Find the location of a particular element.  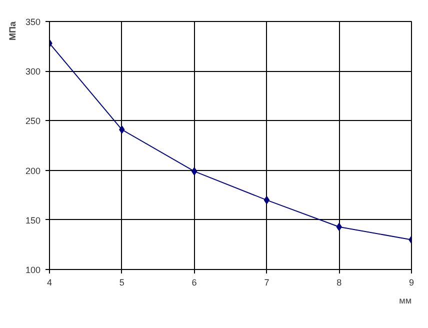

y-tick-label: 150 is located at coordinates (33, 220).